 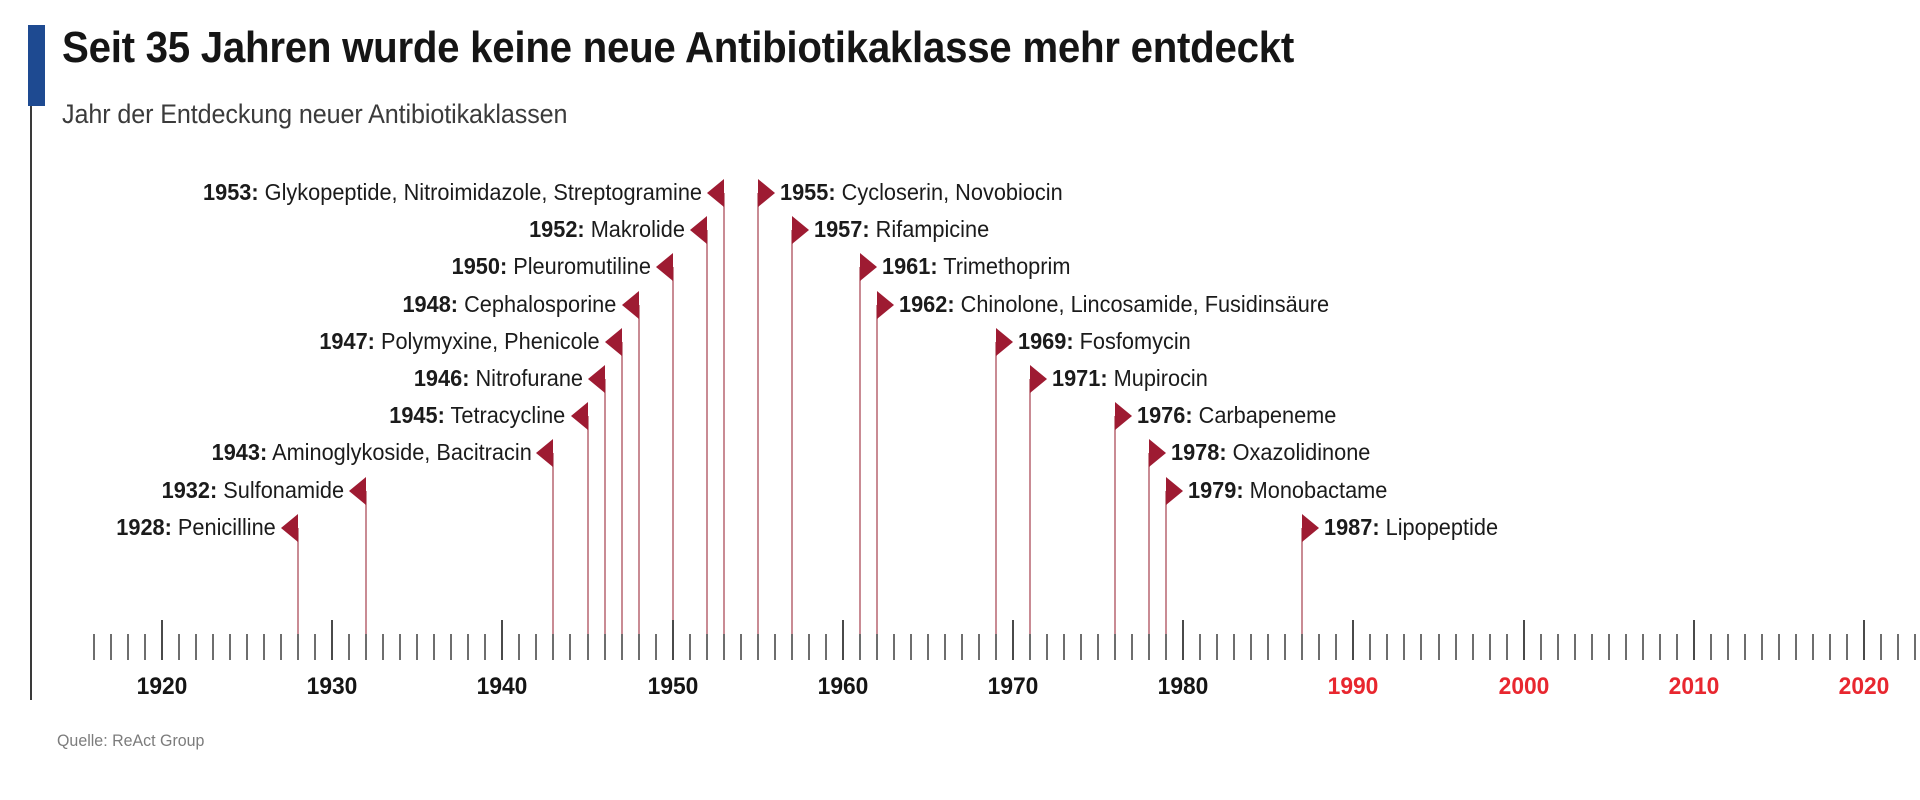 I want to click on event-label-1928: 1928: Penicilline, so click(x=196, y=527).